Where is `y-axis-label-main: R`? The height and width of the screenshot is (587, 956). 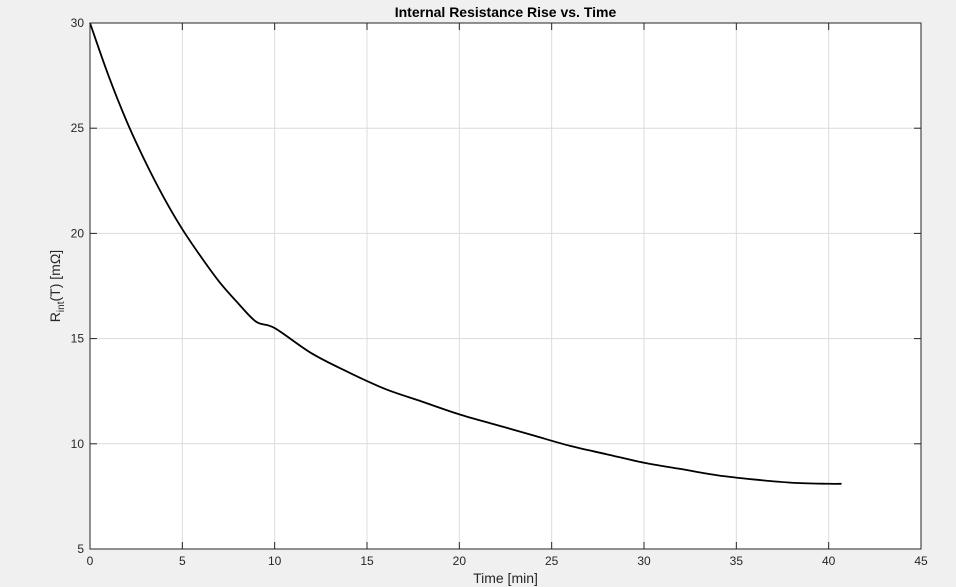
y-axis-label-main: R is located at coordinates (55, 317).